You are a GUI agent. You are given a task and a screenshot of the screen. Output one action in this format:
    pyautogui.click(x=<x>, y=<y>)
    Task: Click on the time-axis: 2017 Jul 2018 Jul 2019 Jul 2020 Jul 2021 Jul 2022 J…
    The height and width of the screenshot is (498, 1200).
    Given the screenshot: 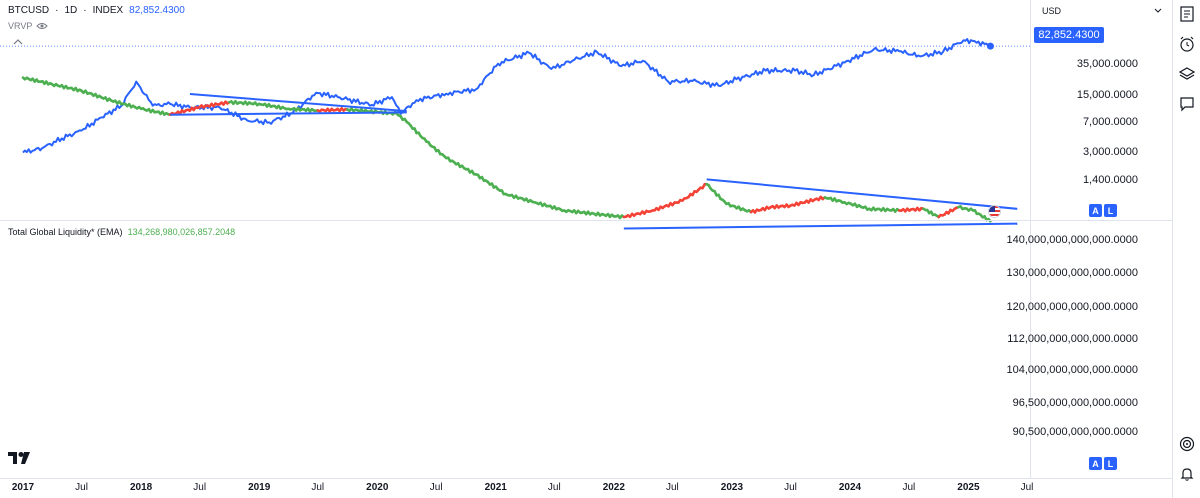 What is the action you would take?
    pyautogui.click(x=586, y=488)
    